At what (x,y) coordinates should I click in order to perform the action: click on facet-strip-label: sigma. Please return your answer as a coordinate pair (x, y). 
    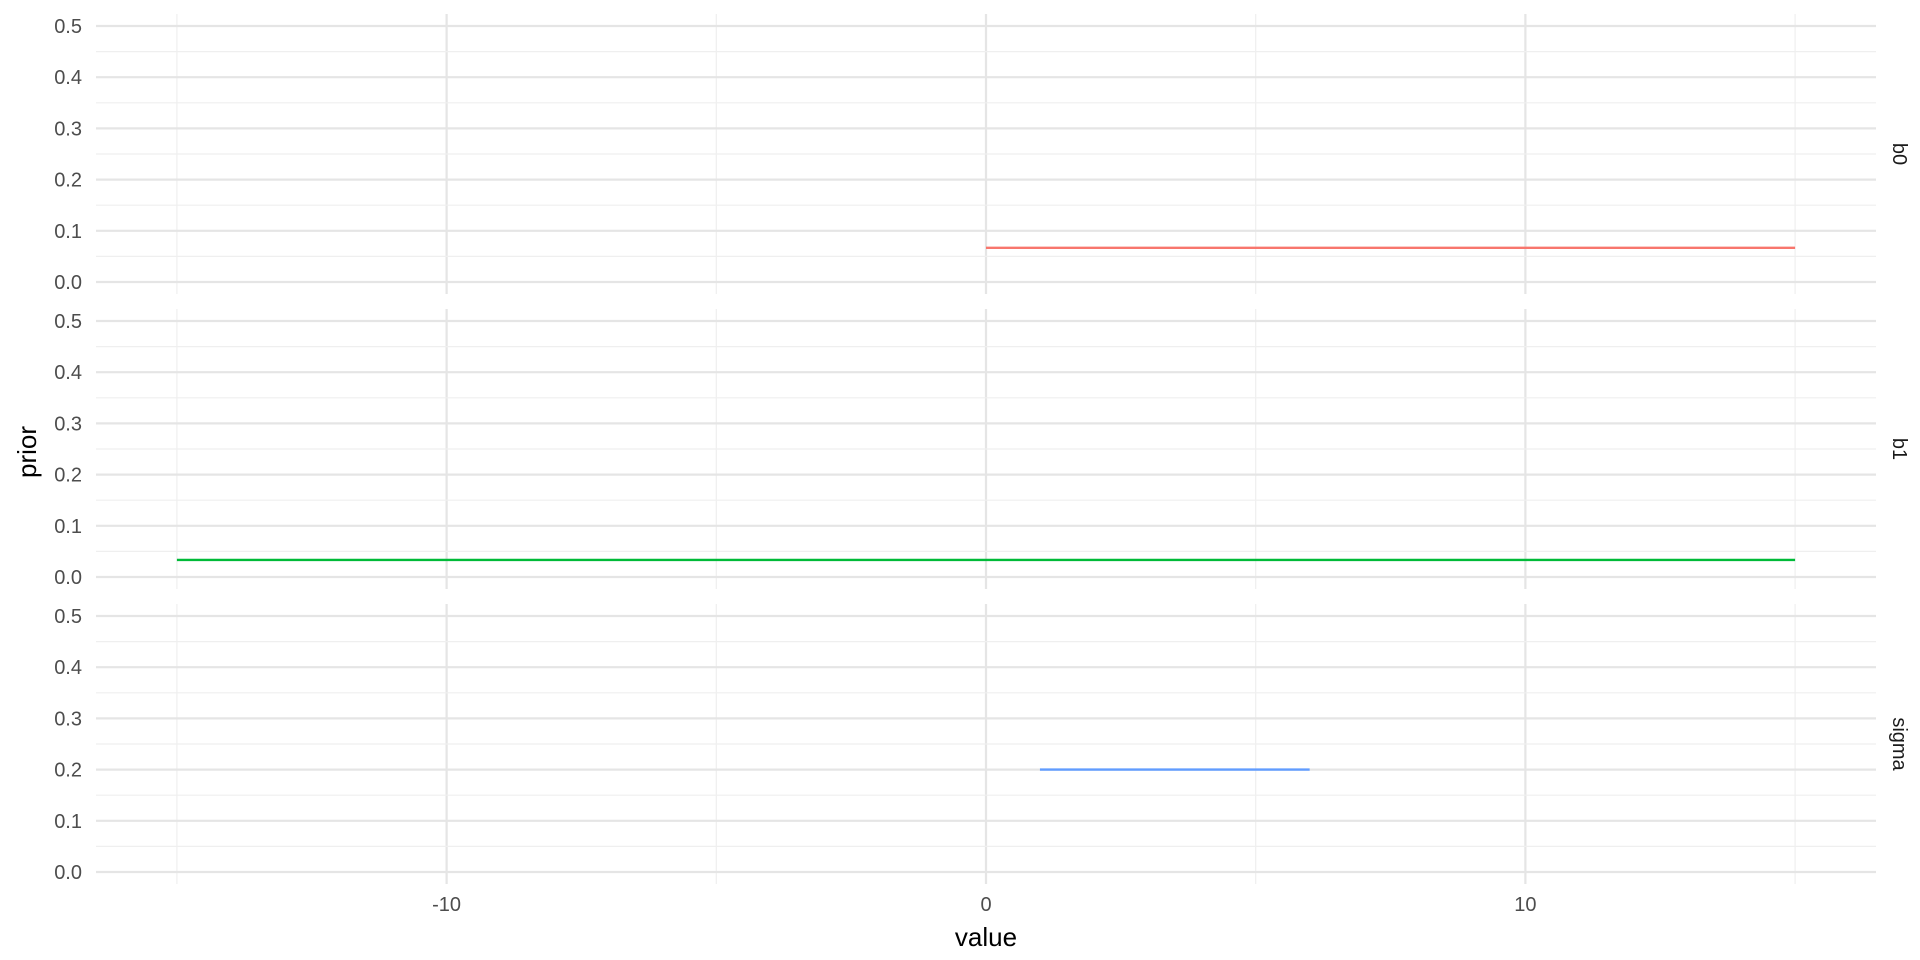
    Looking at the image, I should click on (1899, 744).